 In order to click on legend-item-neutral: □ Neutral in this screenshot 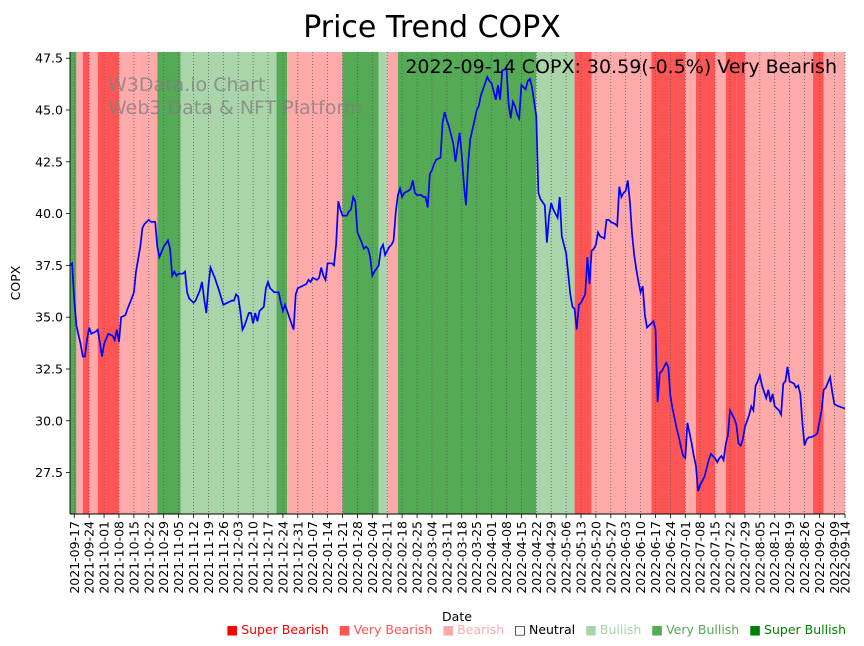, I will do `click(544, 629)`.